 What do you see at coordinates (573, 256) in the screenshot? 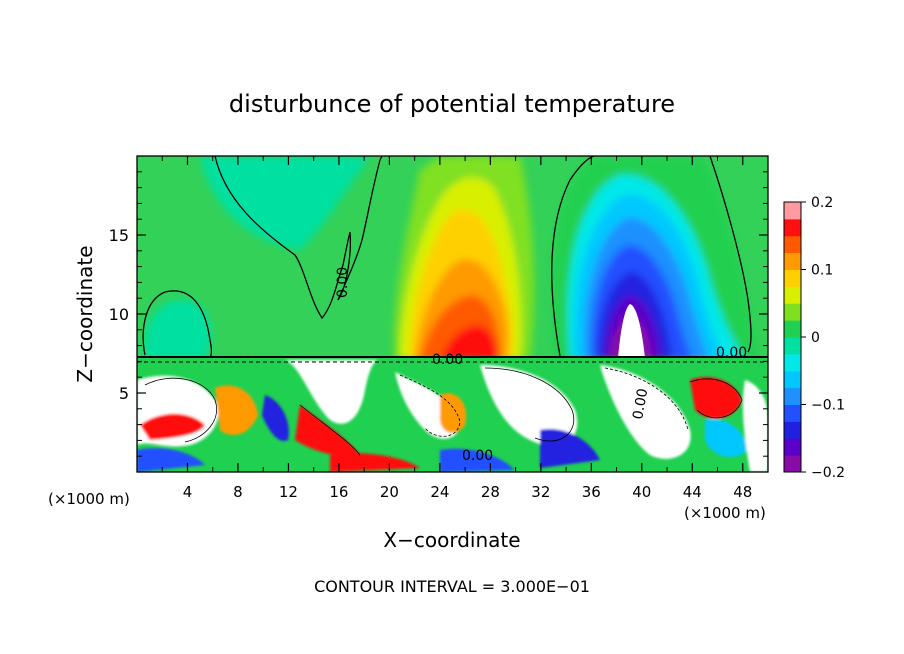
I see `contour-zero-right` at bounding box center [573, 256].